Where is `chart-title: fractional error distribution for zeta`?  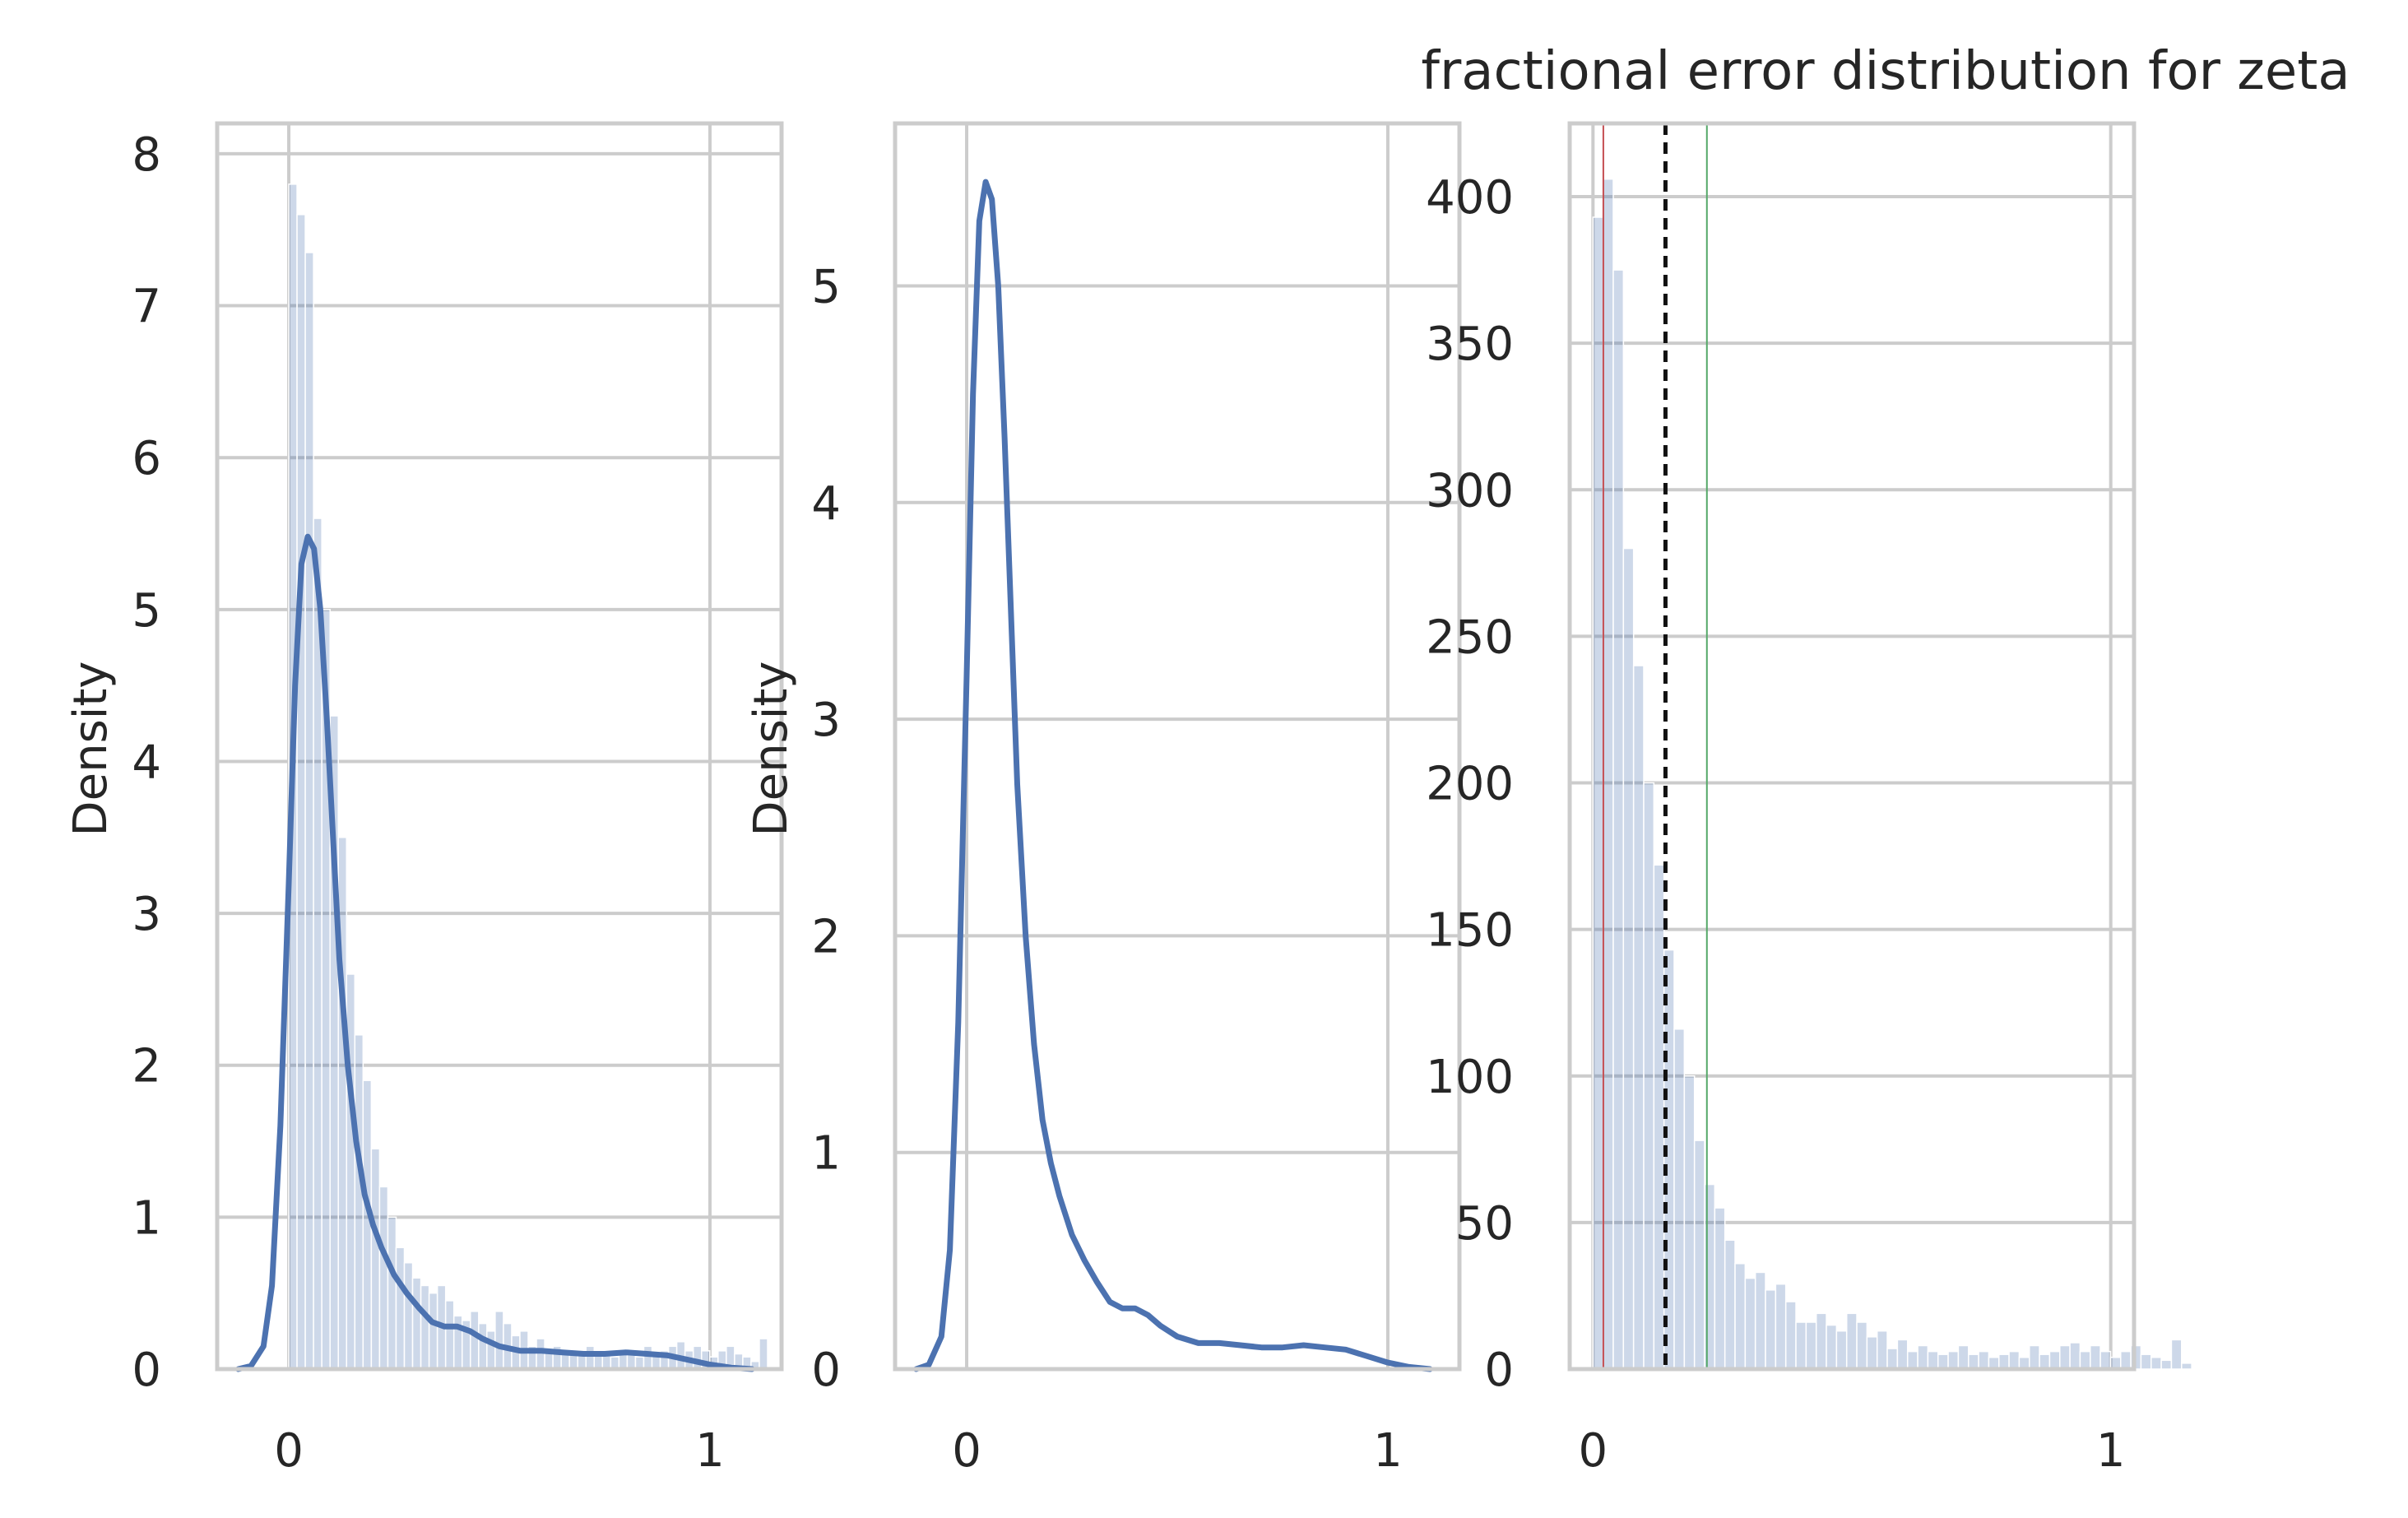
chart-title: fractional error distribution for zeta is located at coordinates (1886, 71).